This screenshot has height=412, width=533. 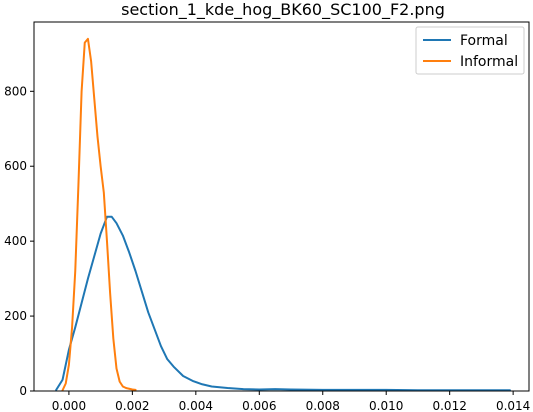 I want to click on x-tick-label: 0.014, so click(x=513, y=405).